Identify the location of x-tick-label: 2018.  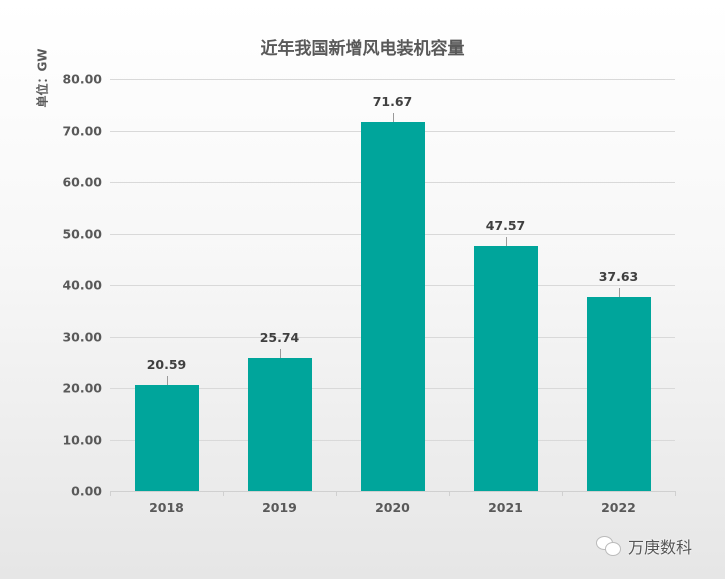
(166, 507).